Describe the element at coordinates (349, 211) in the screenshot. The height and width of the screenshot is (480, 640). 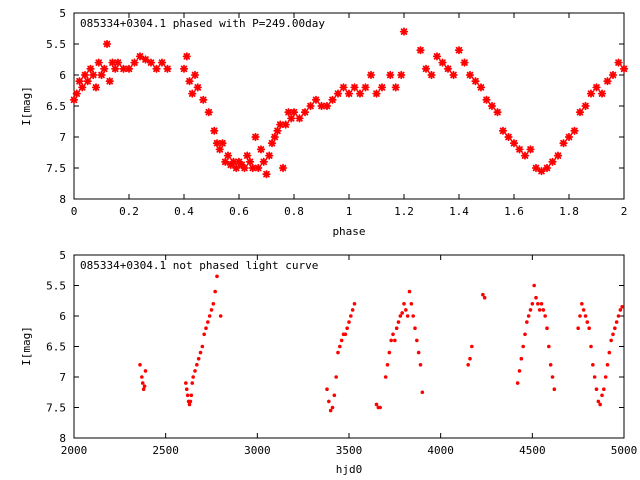
I see `x-tick-label: 1` at that location.